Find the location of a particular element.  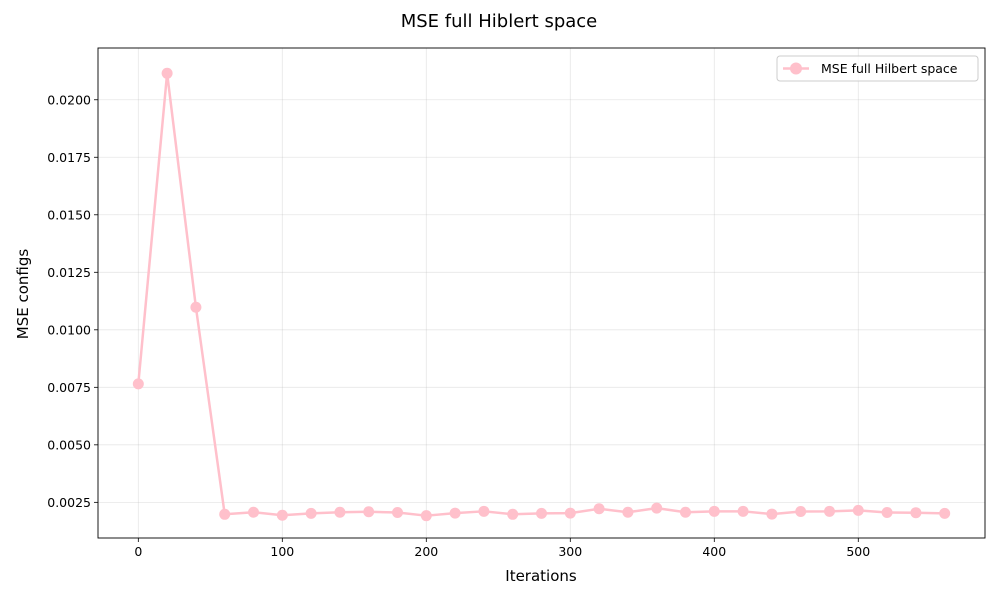

y-tick-label: 0.0125 is located at coordinates (69, 272).